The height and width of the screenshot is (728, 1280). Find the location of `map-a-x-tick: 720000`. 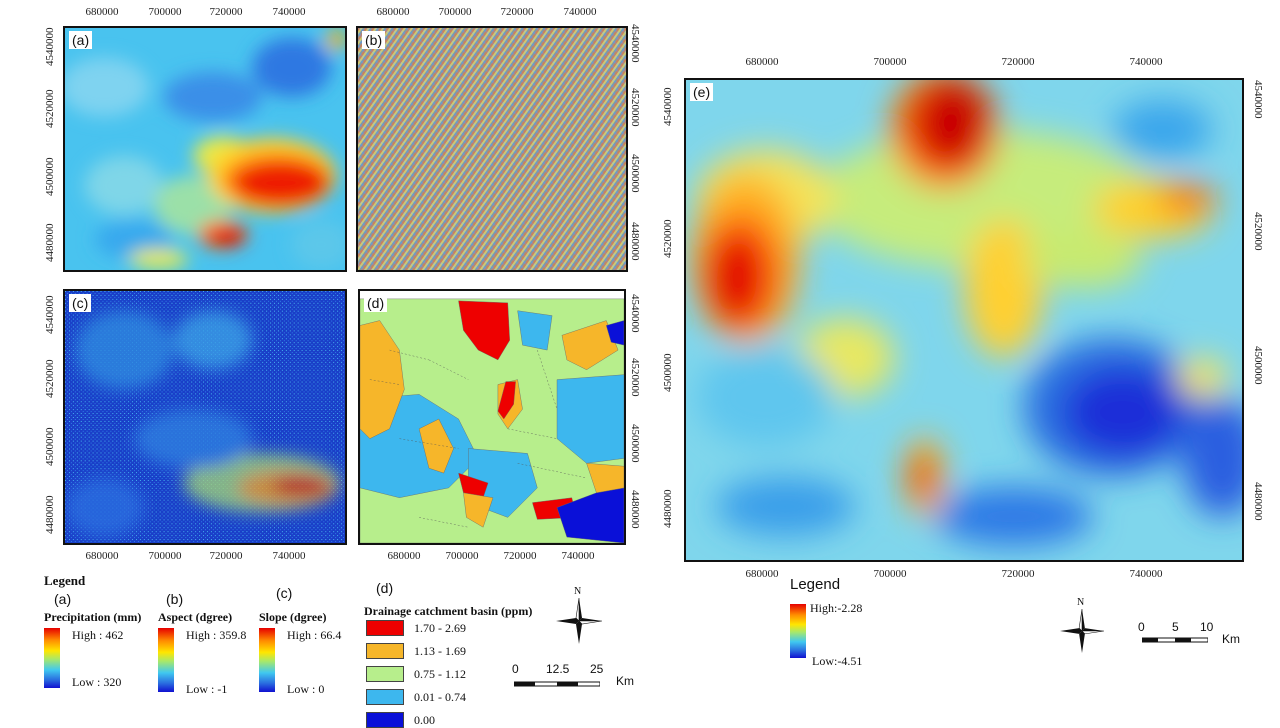

map-a-x-tick: 720000 is located at coordinates (226, 12).